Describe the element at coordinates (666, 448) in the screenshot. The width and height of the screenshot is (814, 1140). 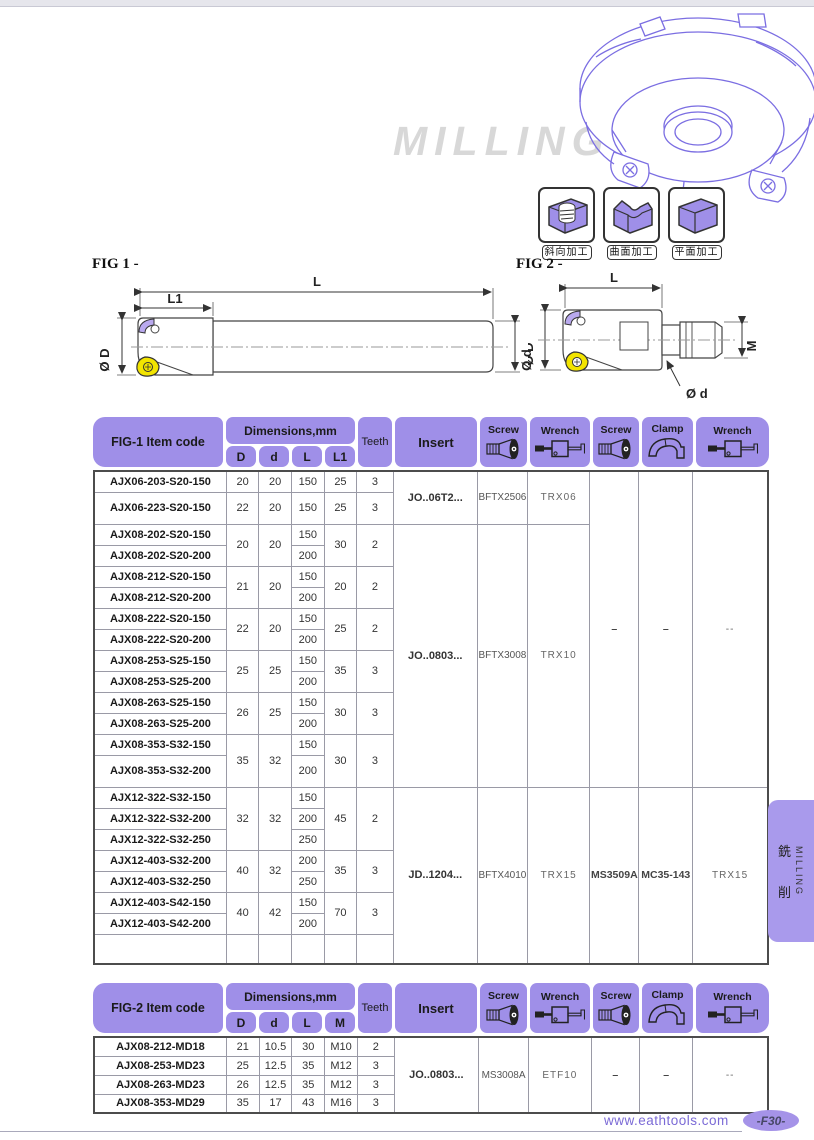
I see `clamp-icon` at that location.